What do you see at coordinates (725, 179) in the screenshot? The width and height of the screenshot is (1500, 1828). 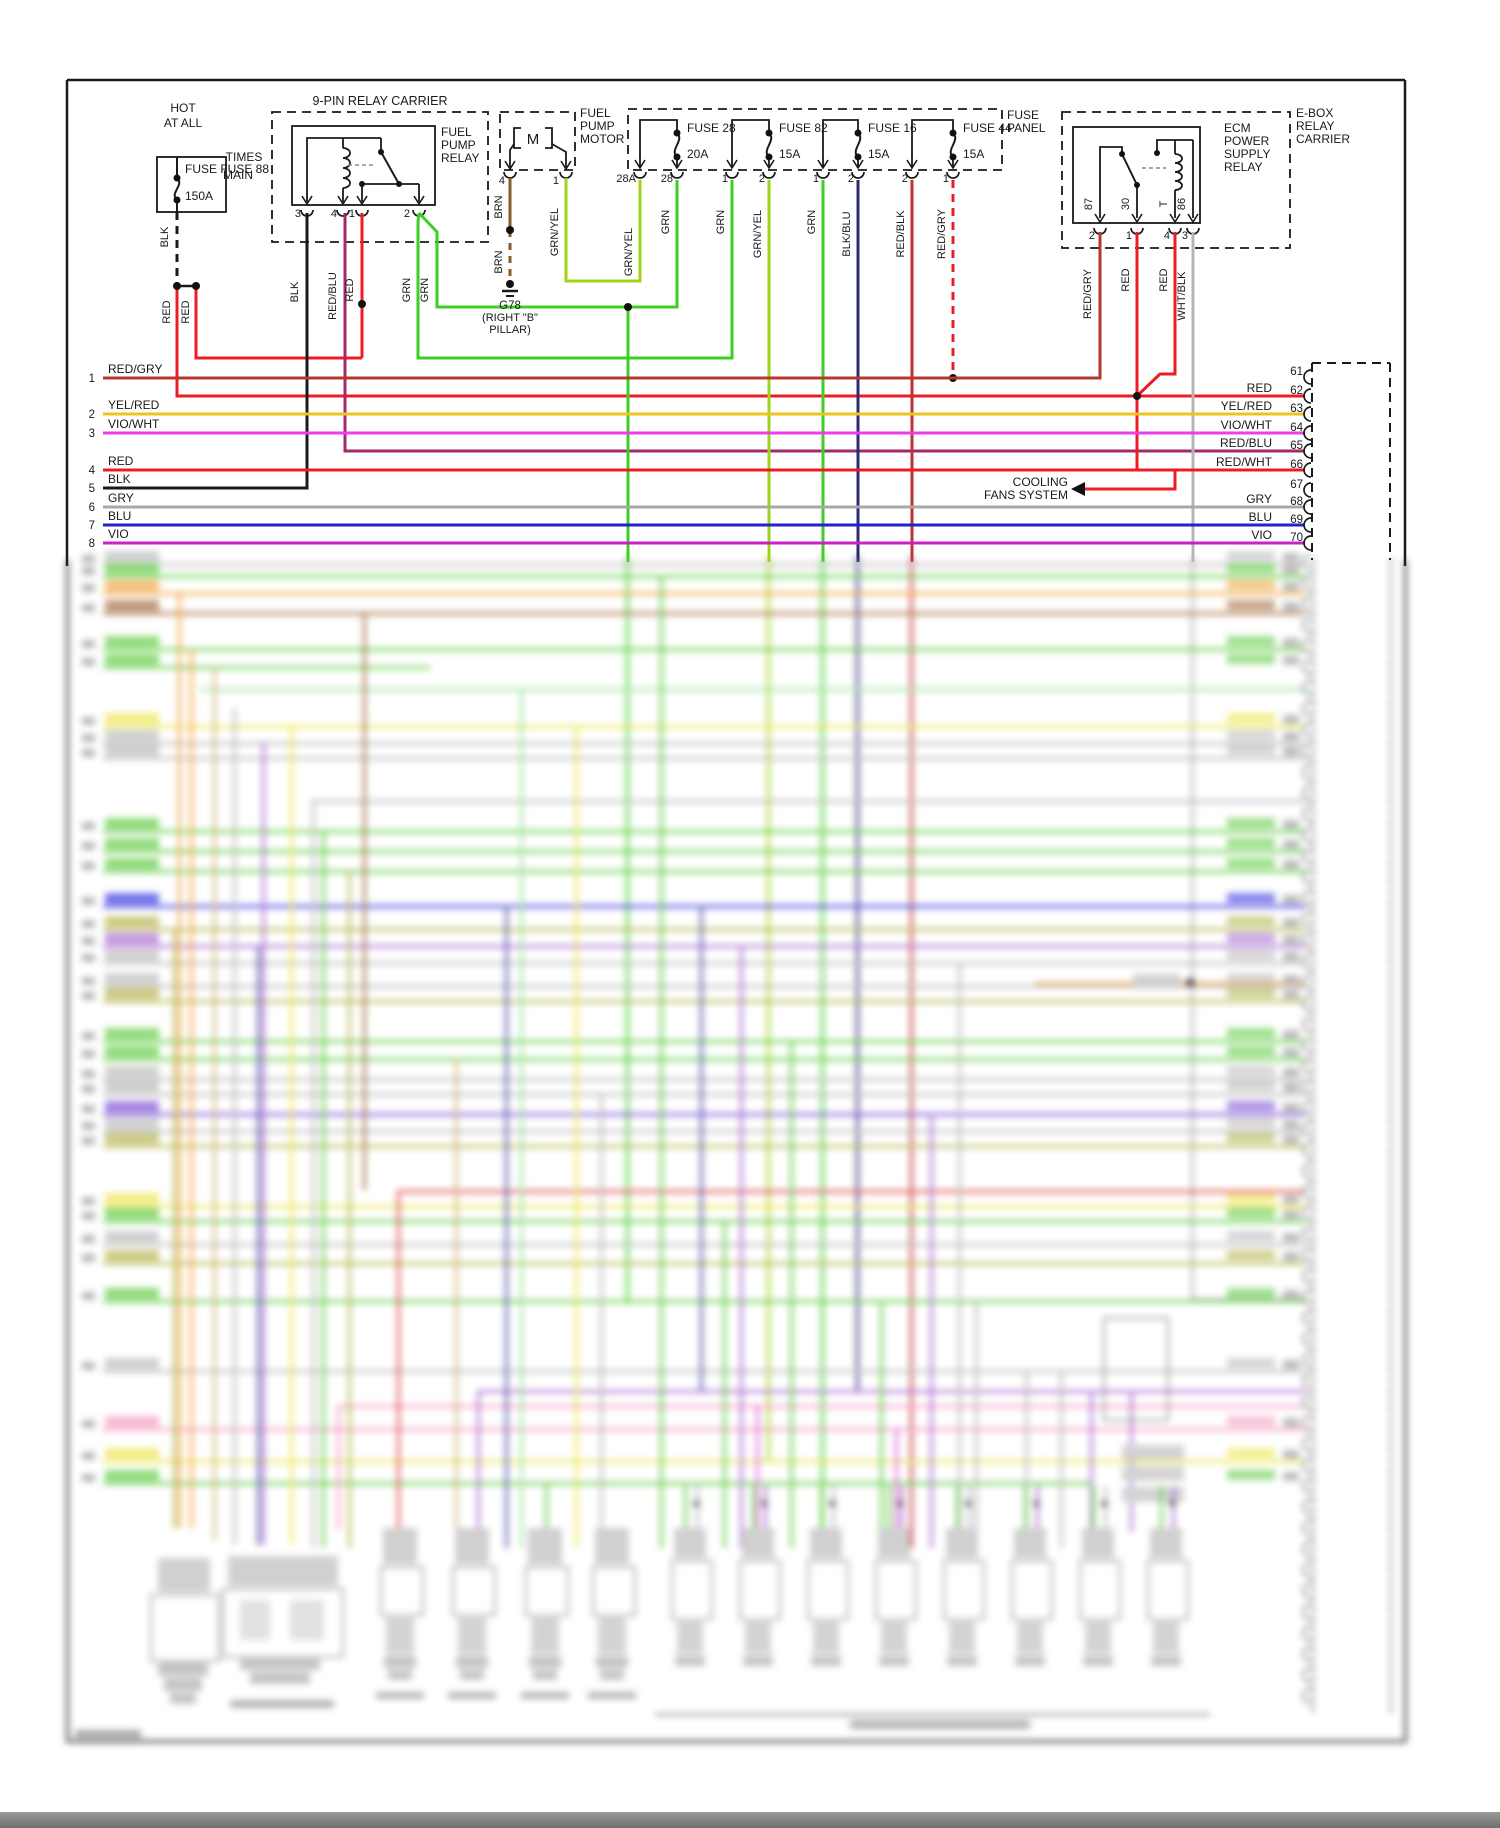 I see `label: 1` at bounding box center [725, 179].